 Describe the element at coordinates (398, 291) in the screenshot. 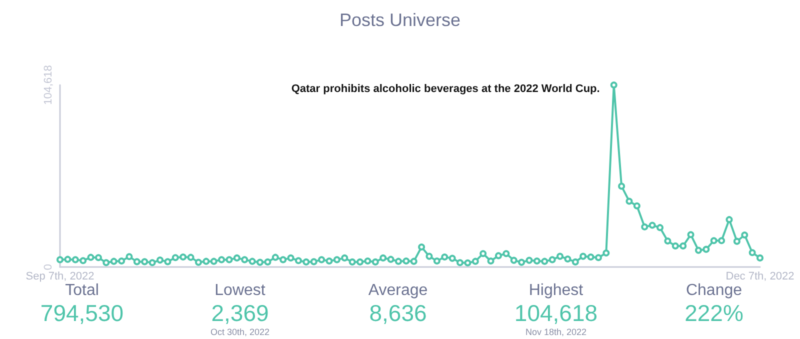

I see `category-label: Average` at that location.